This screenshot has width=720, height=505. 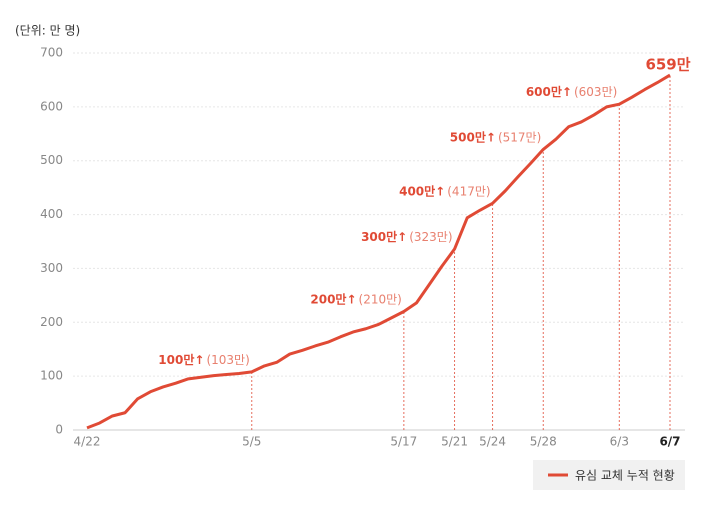 What do you see at coordinates (51, 268) in the screenshot?
I see `y-tick-label: 300` at bounding box center [51, 268].